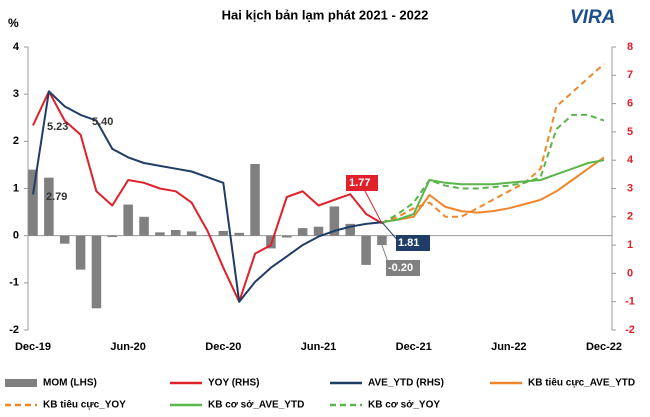 This screenshot has height=417, width=650. I want to click on y-tick-label: 0, so click(16, 236).